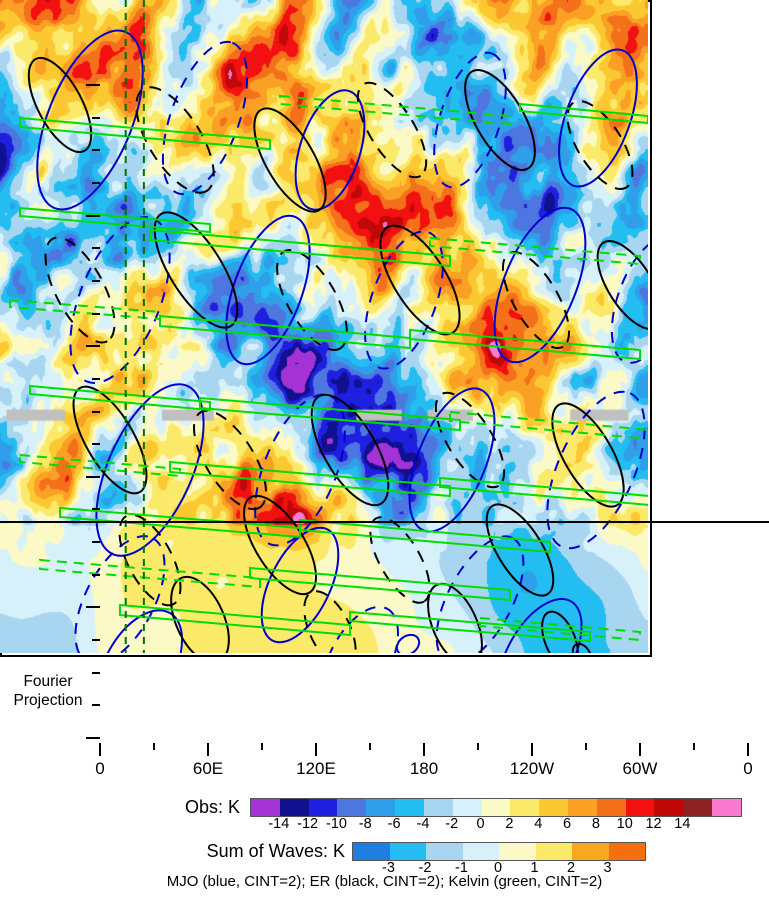 The width and height of the screenshot is (769, 899). What do you see at coordinates (388, 868) in the screenshot?
I see `colorbar-tick-label: -3` at bounding box center [388, 868].